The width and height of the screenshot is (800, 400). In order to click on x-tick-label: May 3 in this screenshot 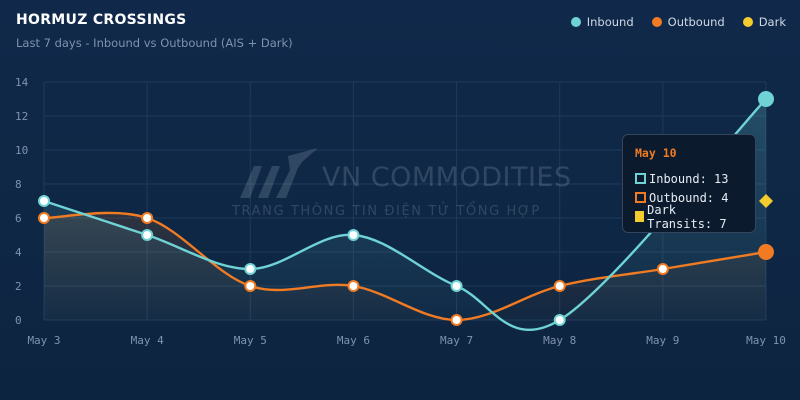, I will do `click(43, 340)`.